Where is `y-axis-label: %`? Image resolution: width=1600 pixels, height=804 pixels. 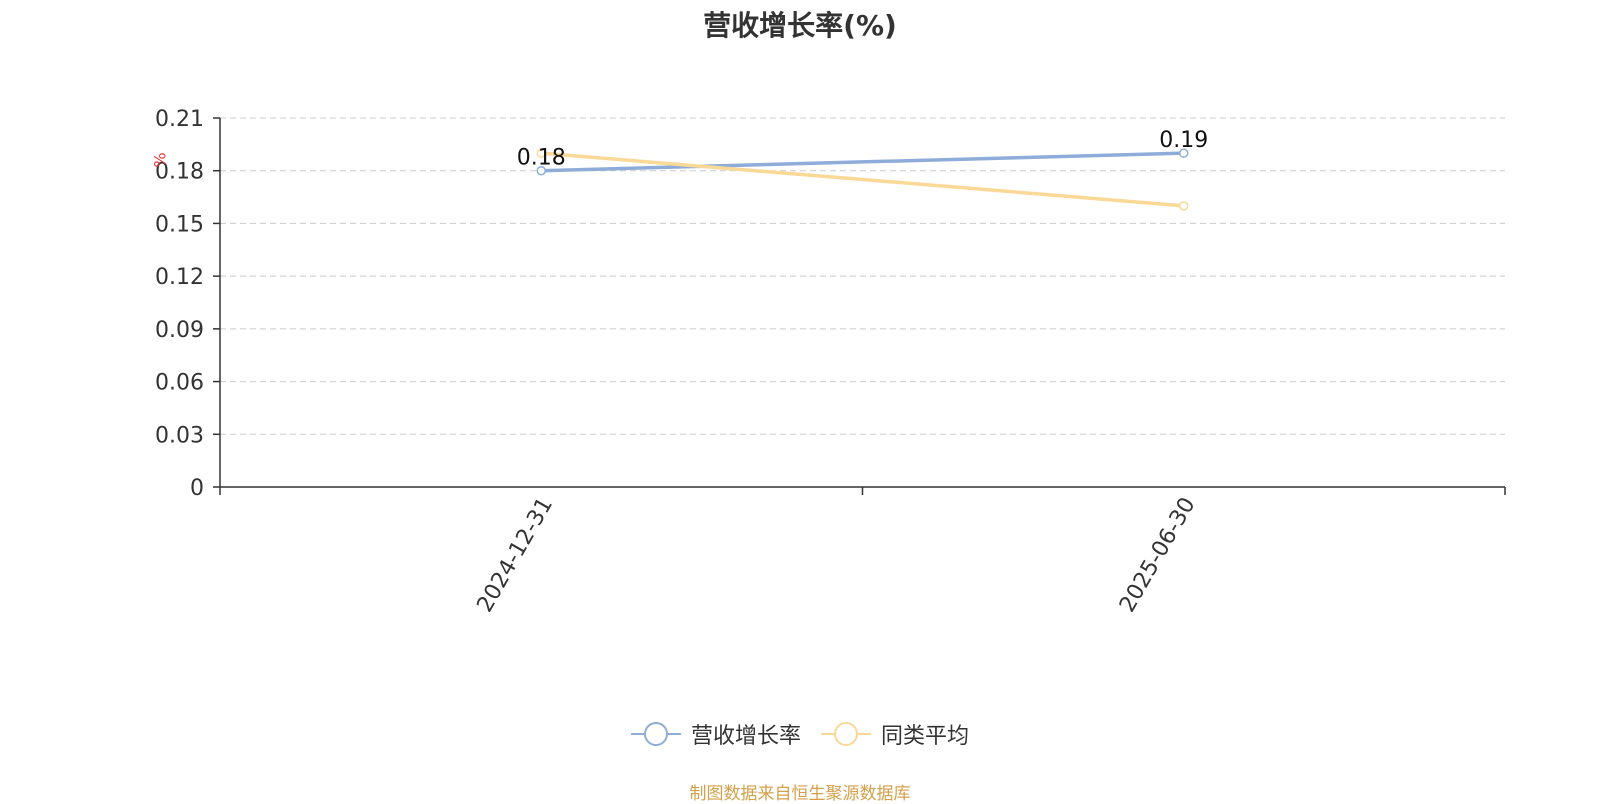 y-axis-label: % is located at coordinates (160, 159).